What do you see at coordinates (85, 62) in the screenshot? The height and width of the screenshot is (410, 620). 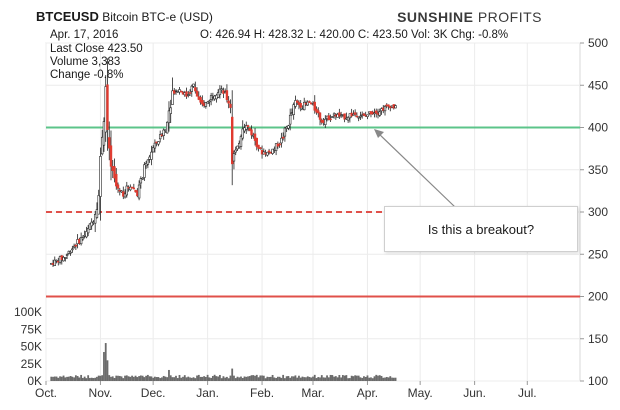 I see `volume-stat: Volume 3,383` at bounding box center [85, 62].